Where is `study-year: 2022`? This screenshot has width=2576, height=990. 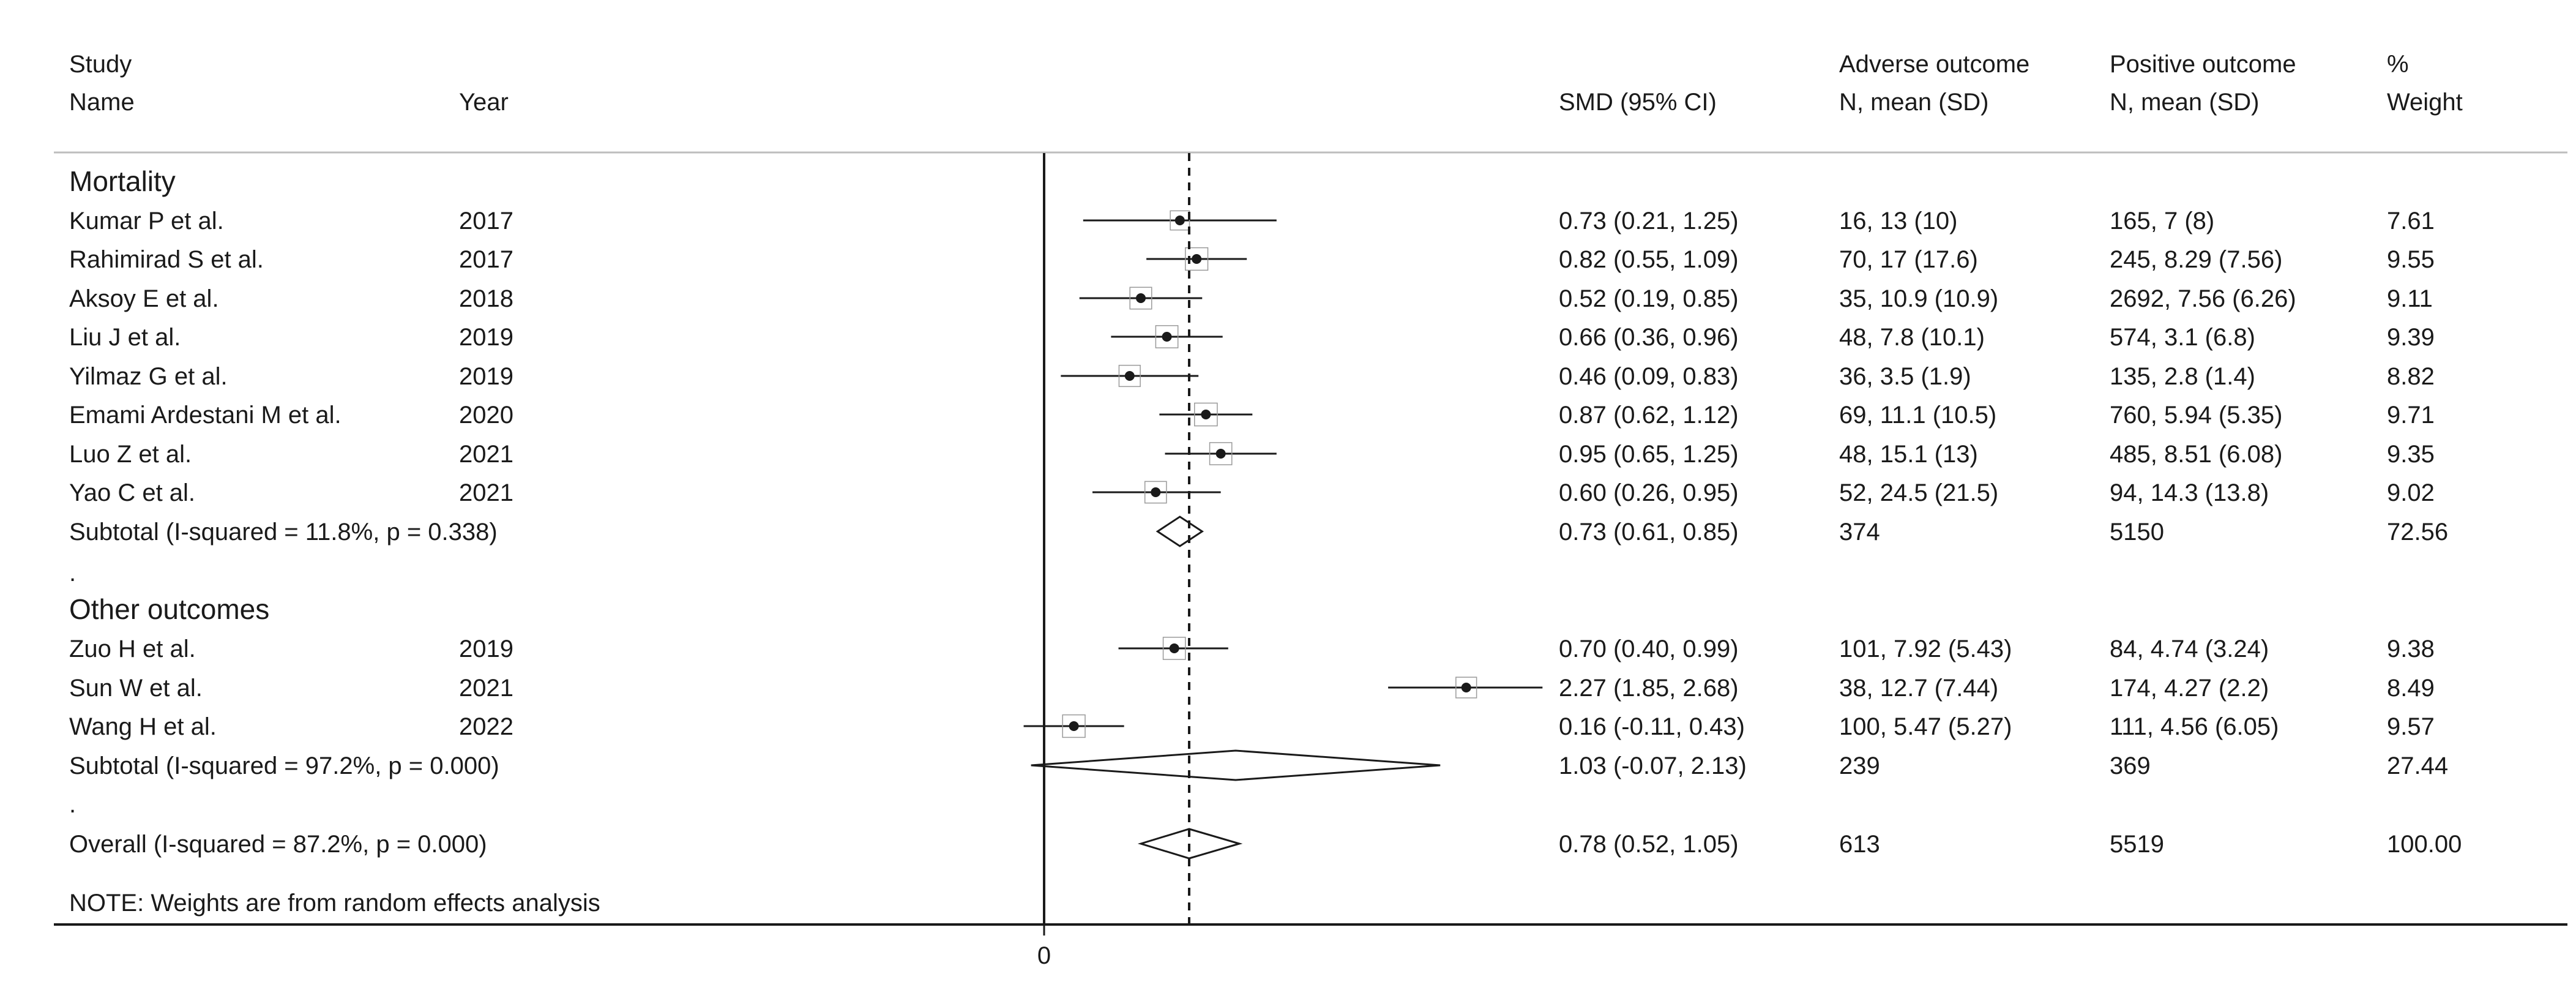
study-year: 2022 is located at coordinates (486, 726).